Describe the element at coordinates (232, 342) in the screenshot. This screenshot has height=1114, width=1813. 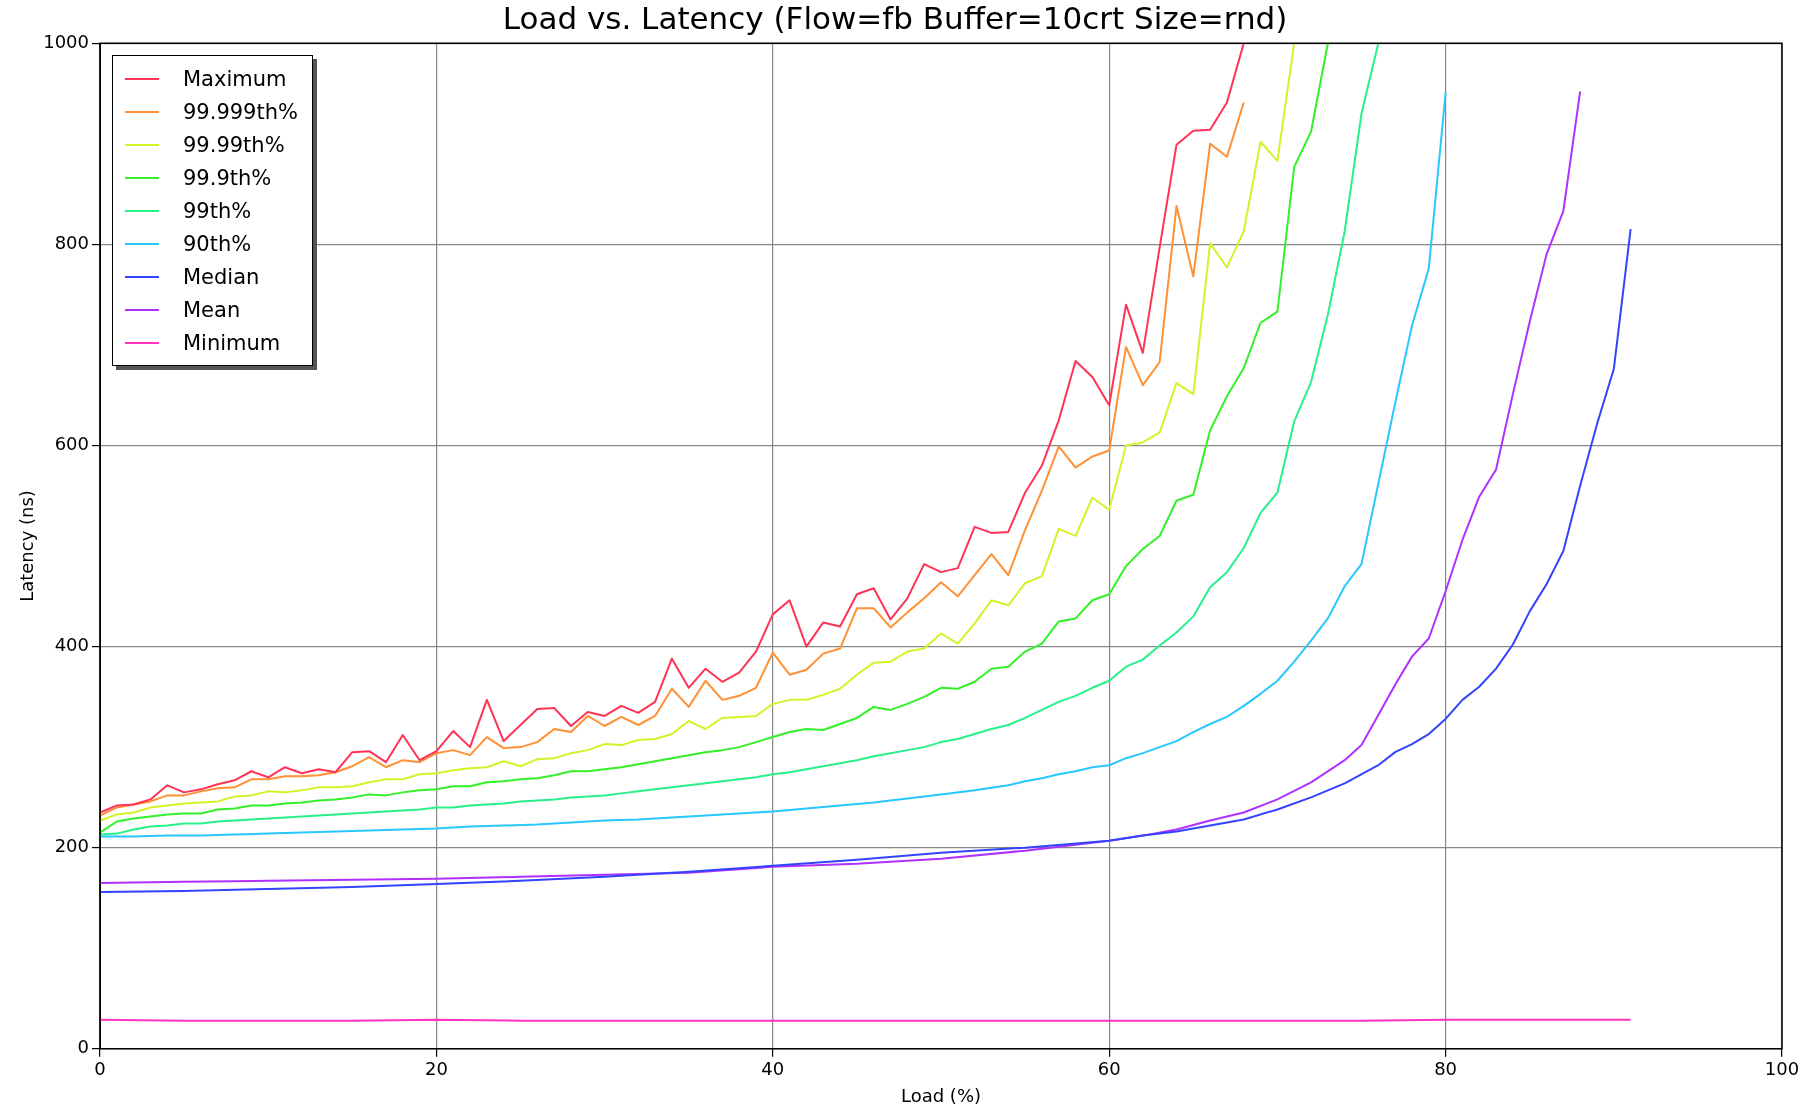
I see `legend-label: Minimum` at that location.